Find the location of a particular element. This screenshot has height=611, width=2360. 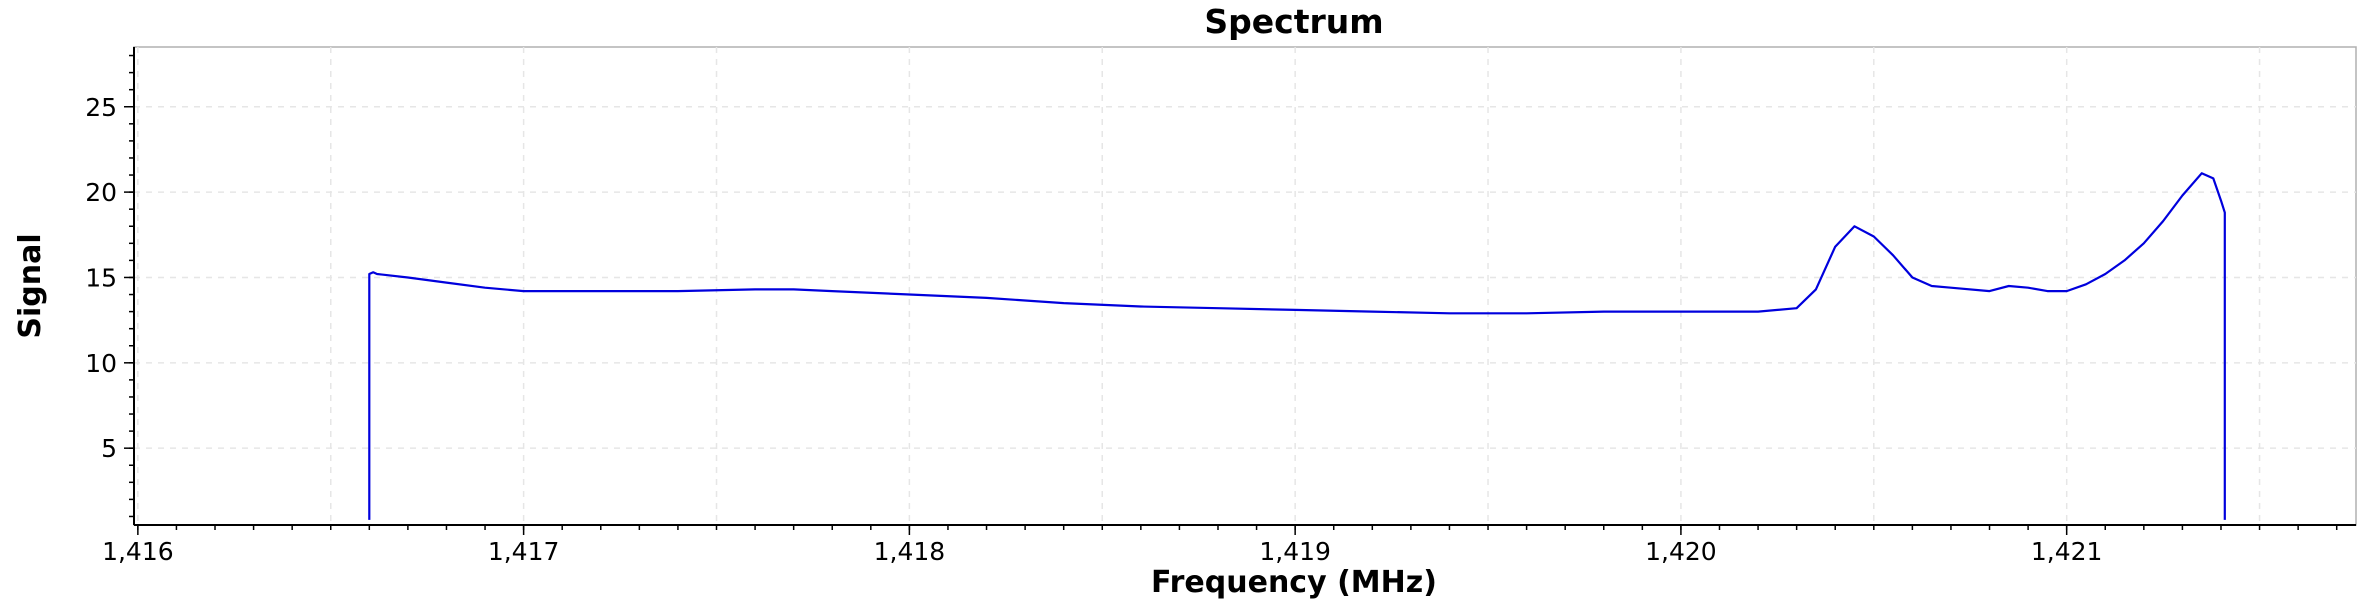

x-tick-label: 1,418 is located at coordinates (910, 551).